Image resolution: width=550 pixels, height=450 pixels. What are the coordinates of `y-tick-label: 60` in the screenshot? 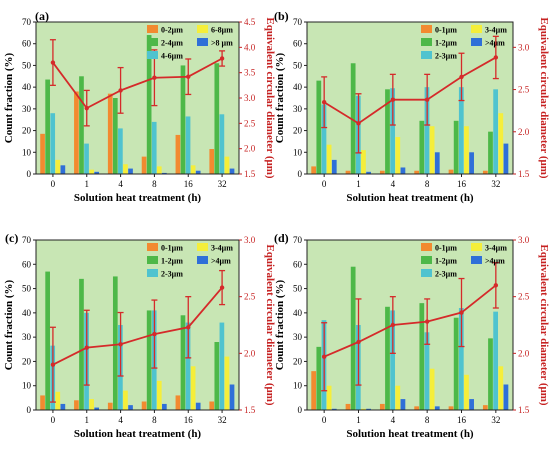 It's located at (298, 264).